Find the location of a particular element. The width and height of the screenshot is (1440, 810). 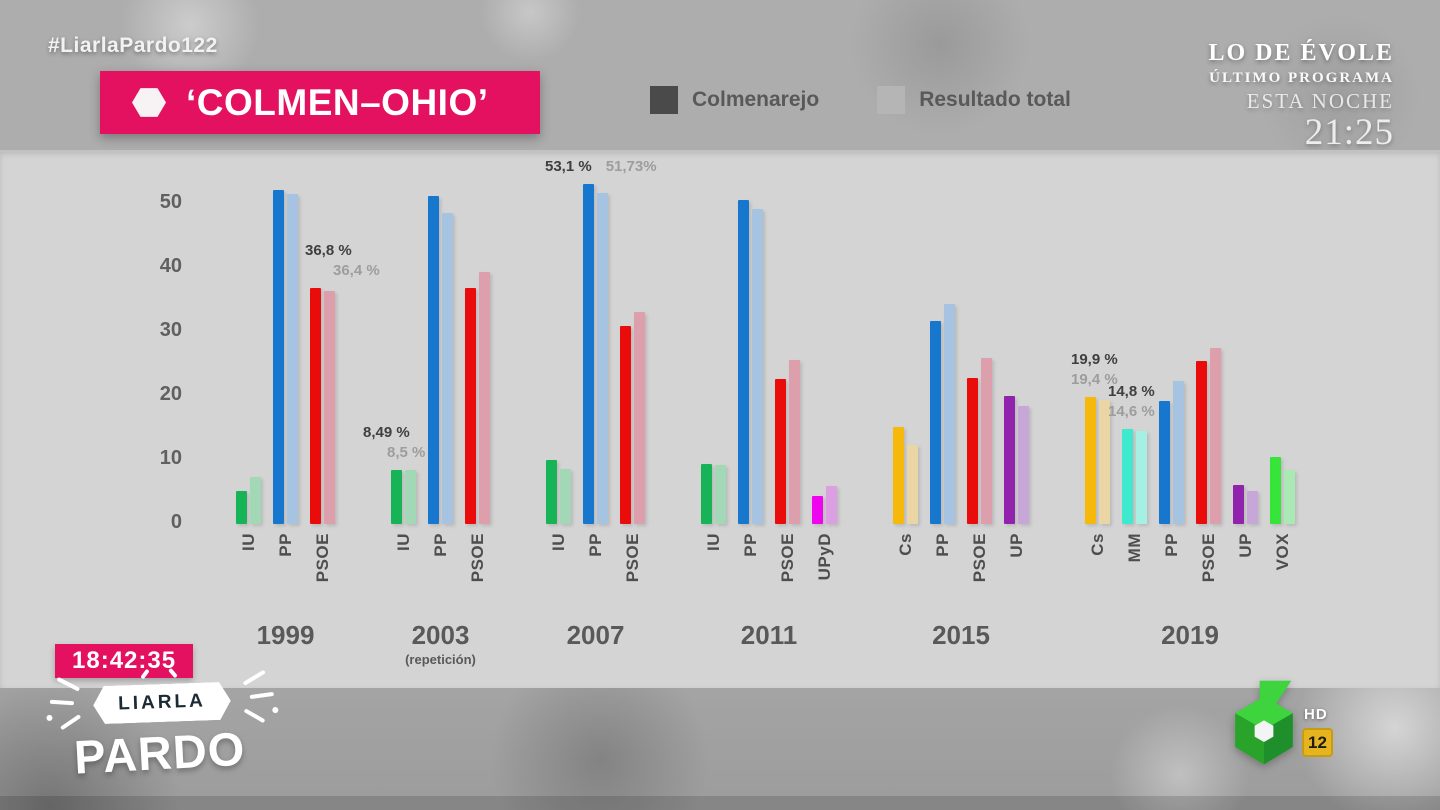

y-tick-label: 0 is located at coordinates (176, 522).